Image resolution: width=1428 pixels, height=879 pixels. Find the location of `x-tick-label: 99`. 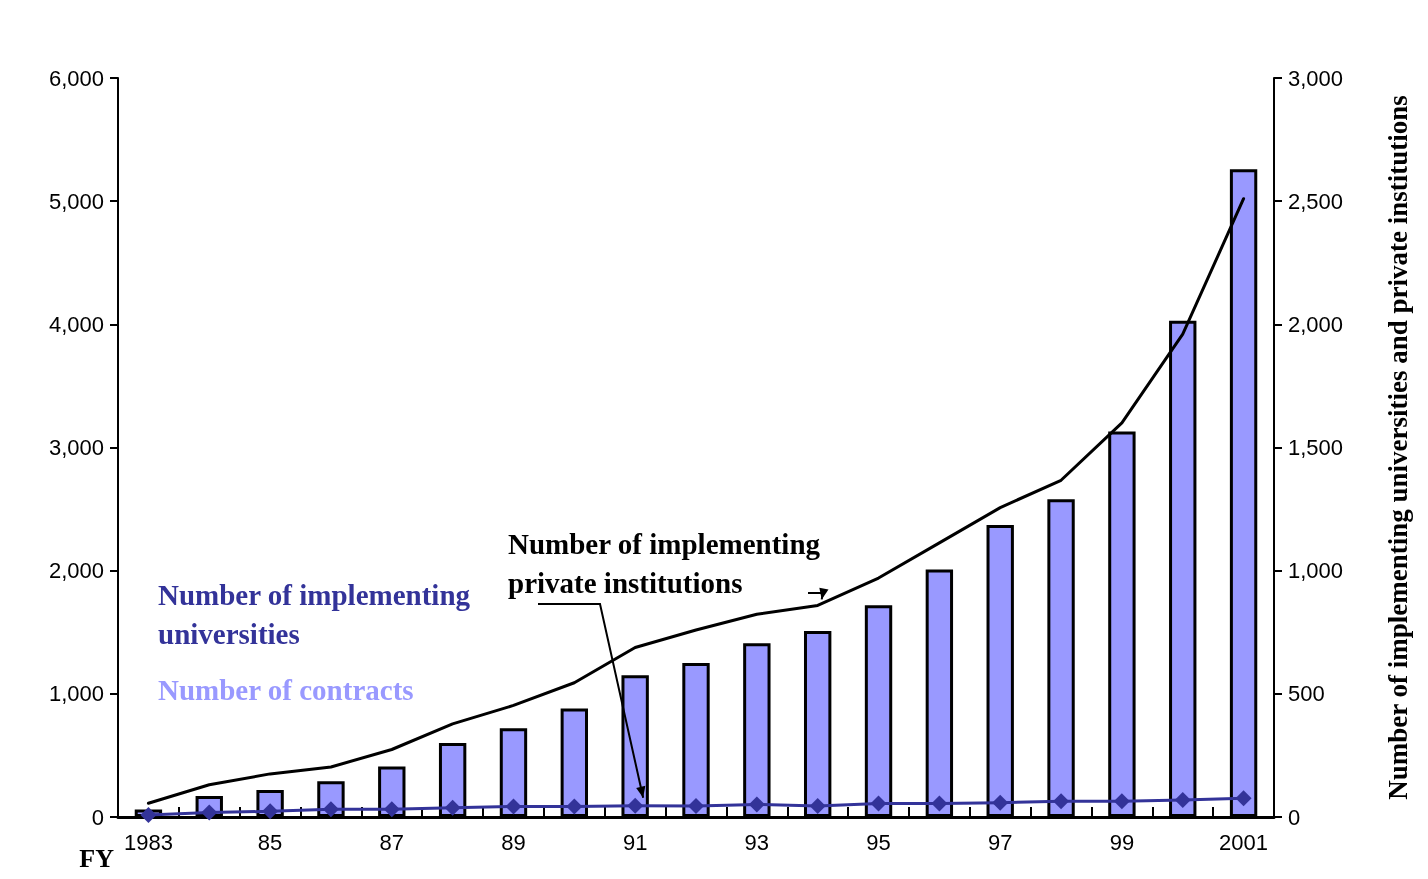

x-tick-label: 99 is located at coordinates (1122, 842).